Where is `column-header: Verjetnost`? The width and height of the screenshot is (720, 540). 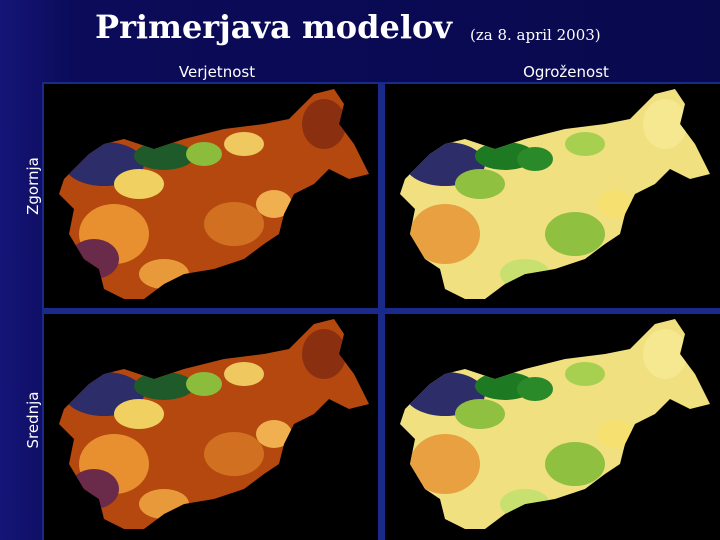 column-header: Verjetnost is located at coordinates (217, 72).